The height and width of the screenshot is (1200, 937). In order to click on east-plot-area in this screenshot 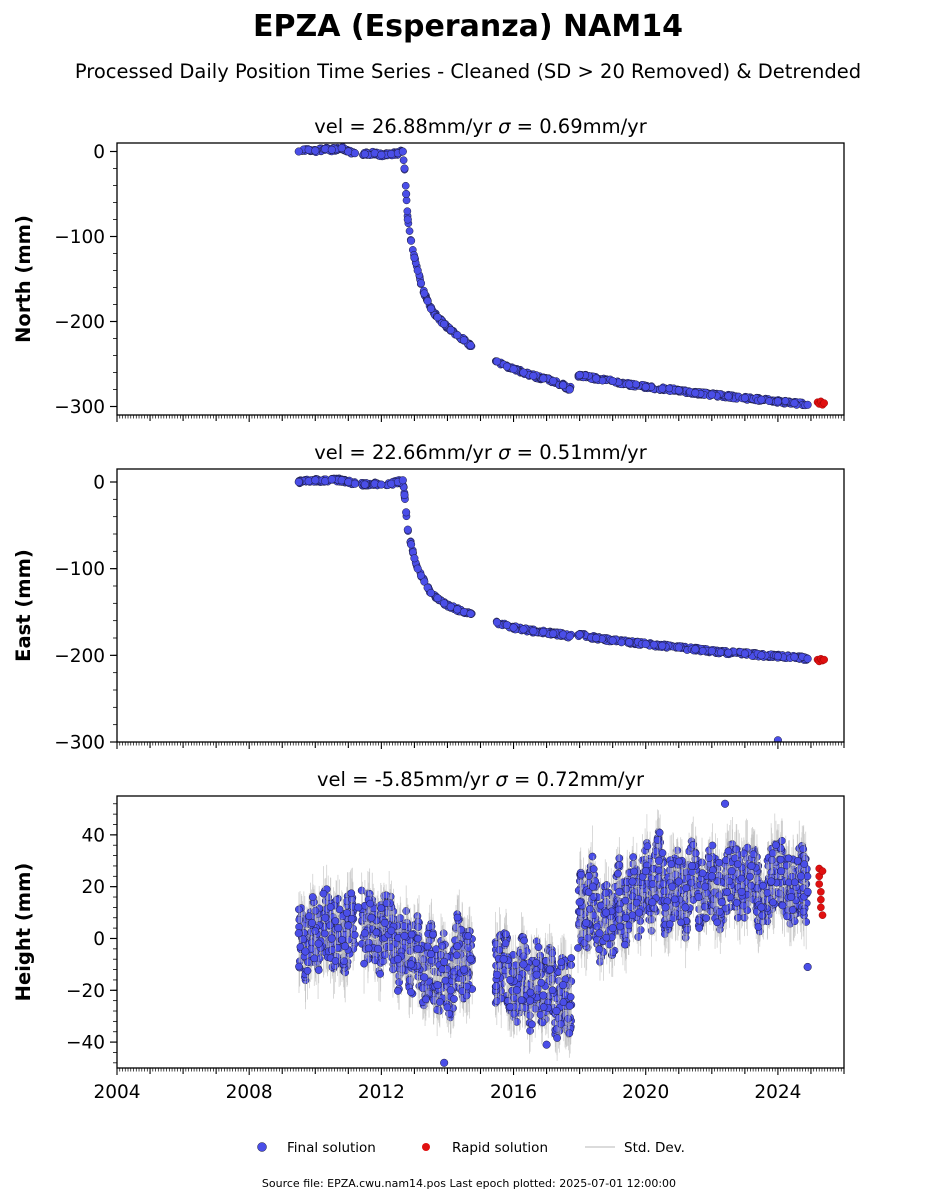, I will do `click(561, 608)`.